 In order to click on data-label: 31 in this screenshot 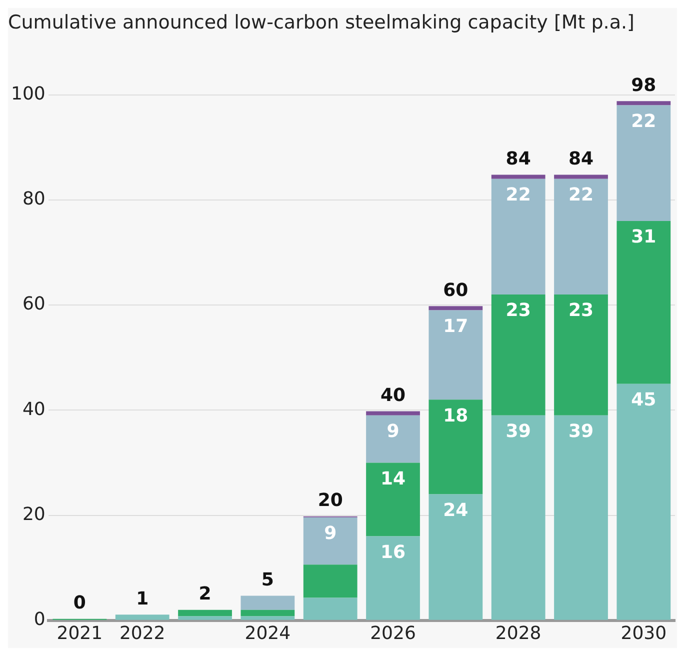, I will do `click(643, 237)`.